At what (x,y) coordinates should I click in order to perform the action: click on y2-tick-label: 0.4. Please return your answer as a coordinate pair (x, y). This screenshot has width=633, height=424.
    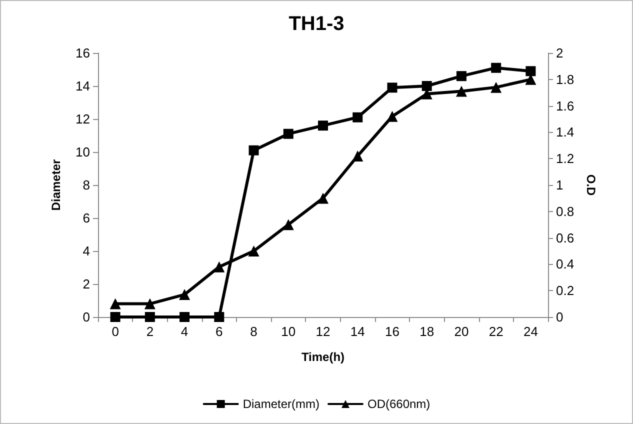
    Looking at the image, I should click on (565, 264).